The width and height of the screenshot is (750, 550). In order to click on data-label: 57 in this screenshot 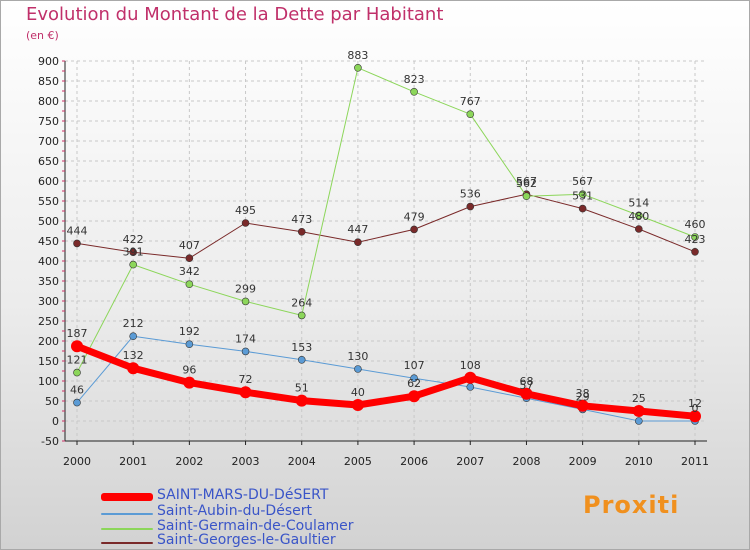, I will do `click(526, 385)`.